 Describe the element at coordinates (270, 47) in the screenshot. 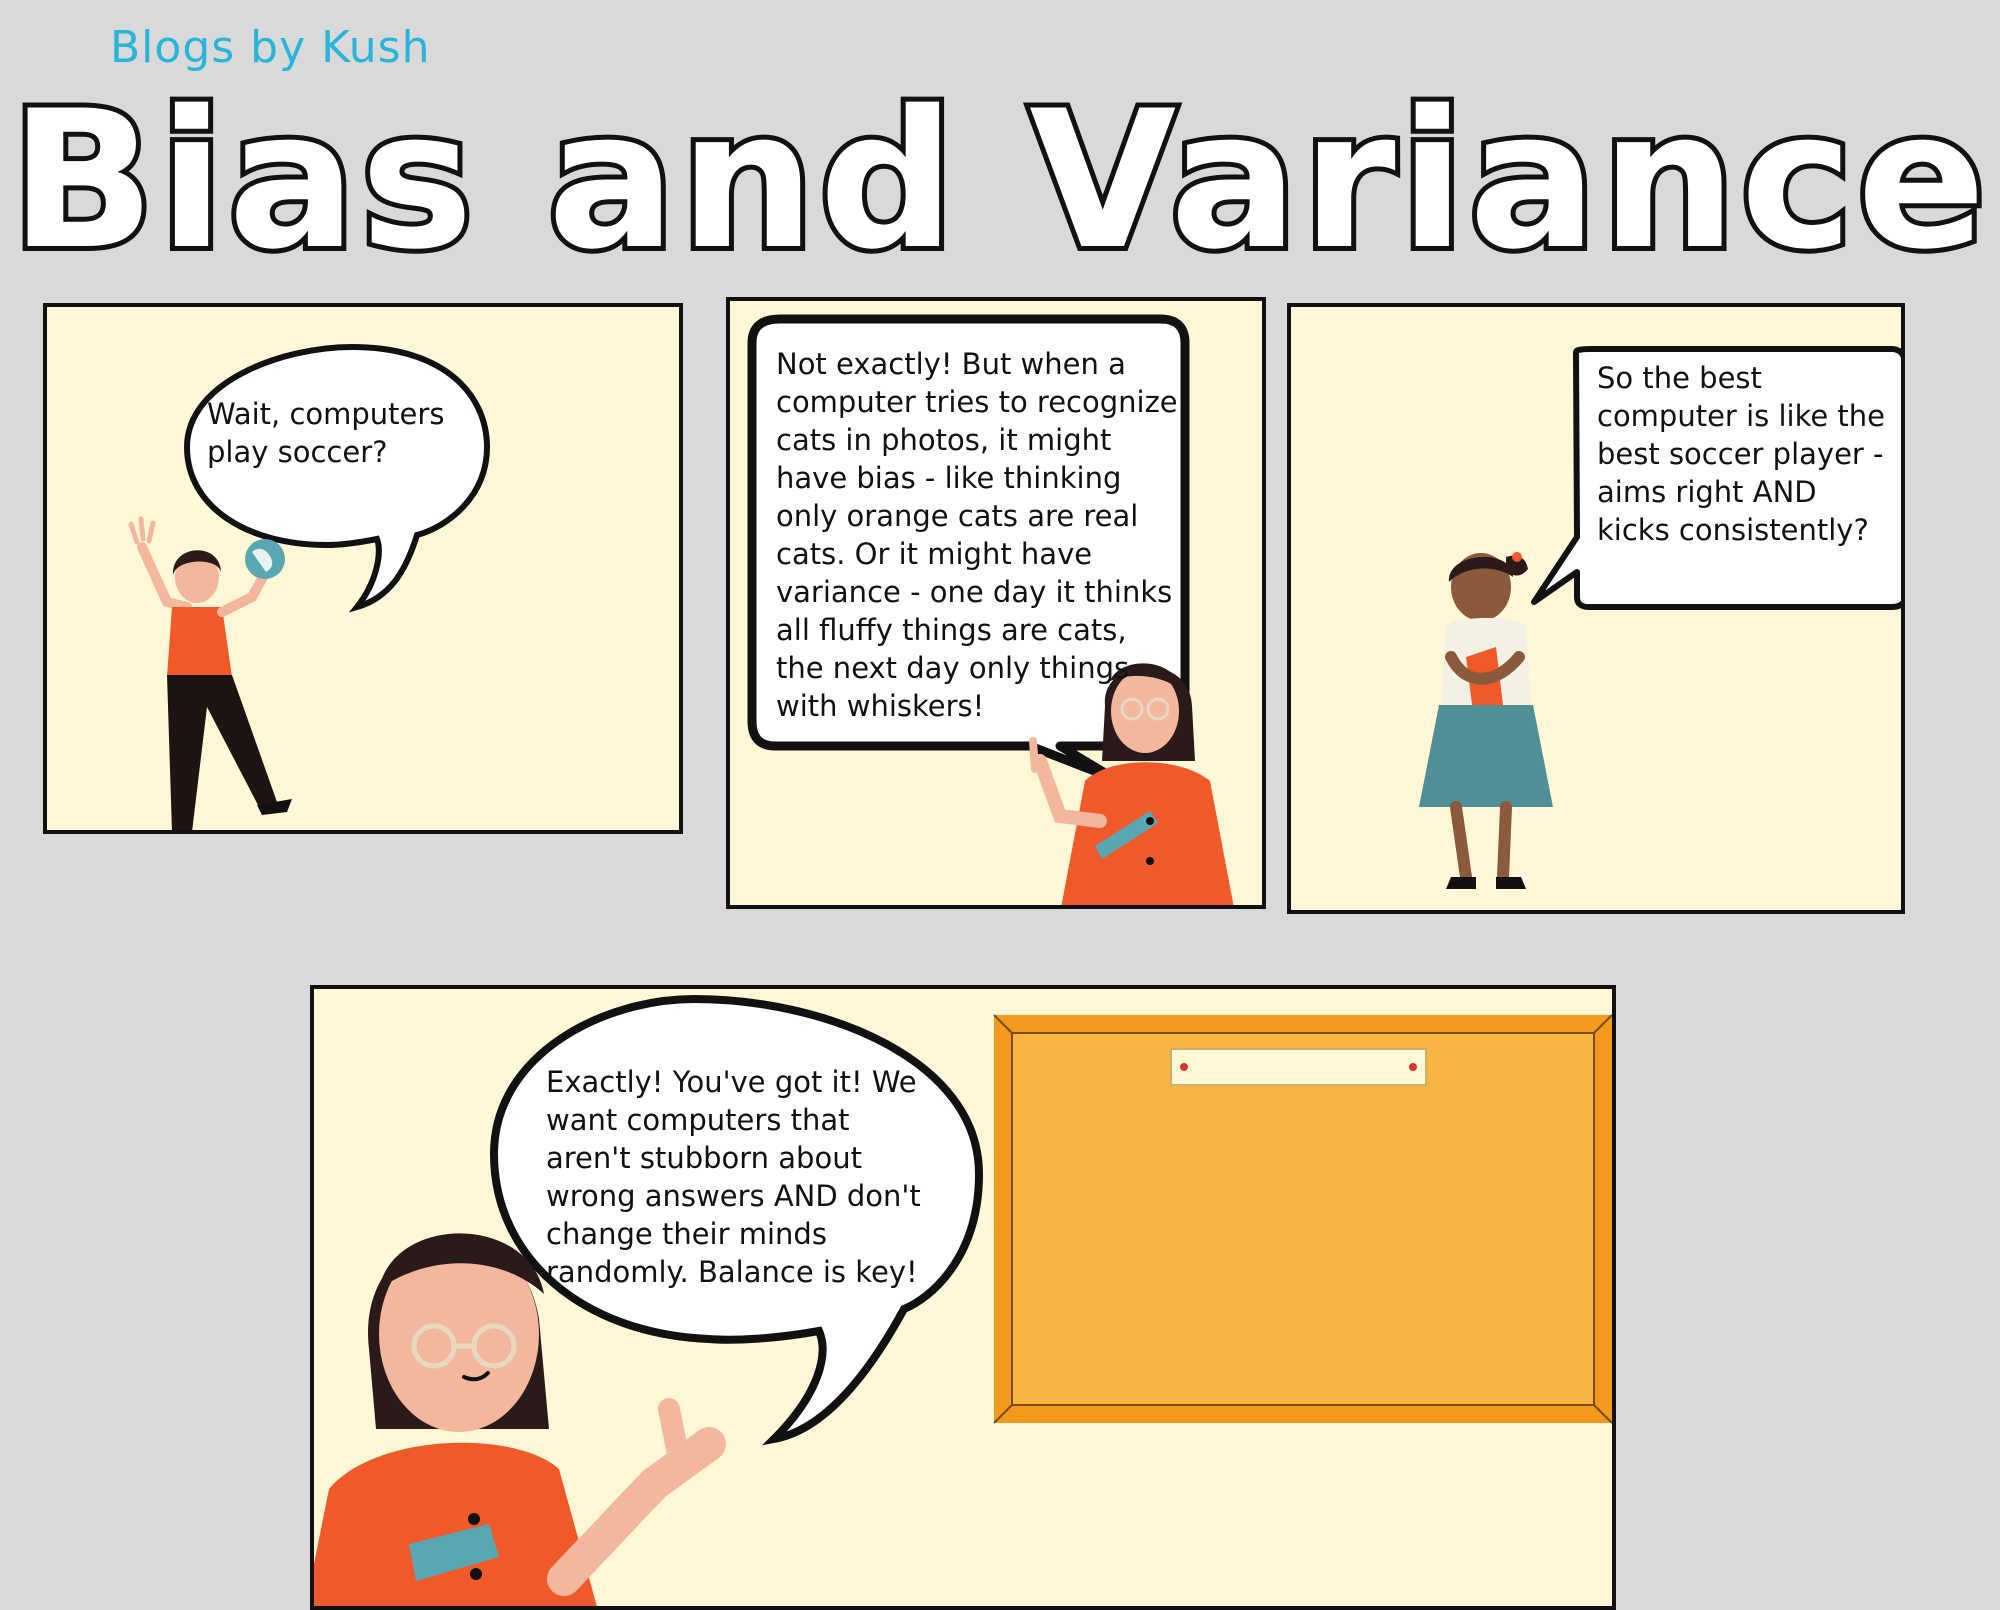

I see `brand-label: Blogs by Kush` at that location.